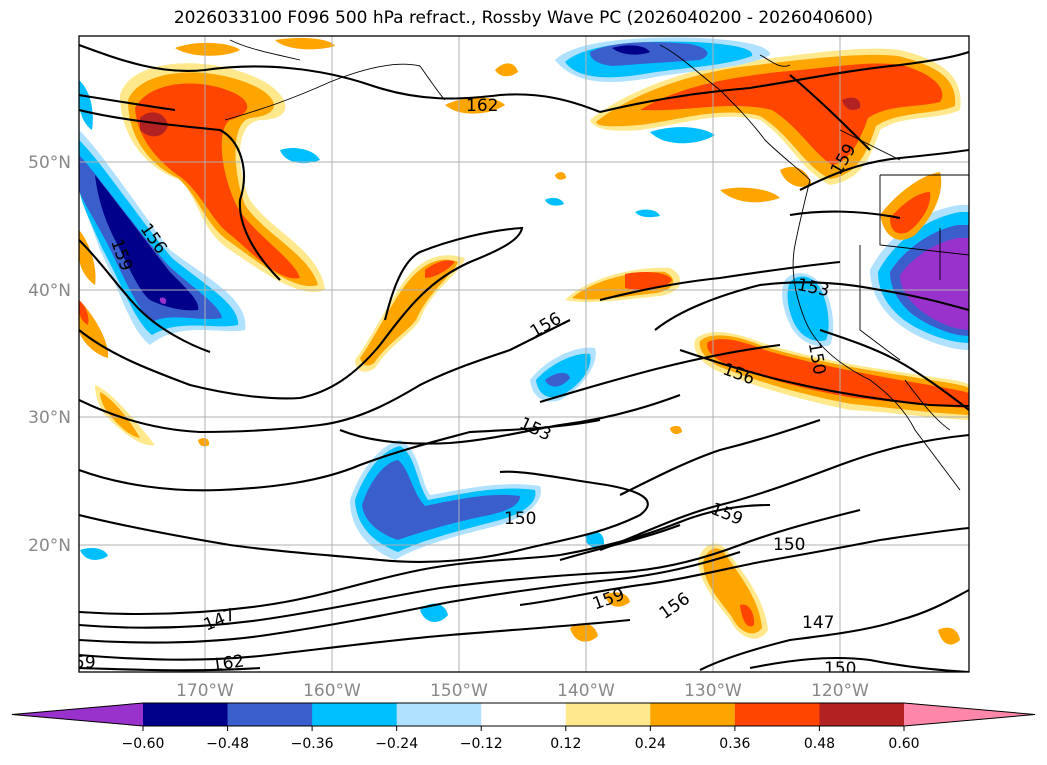 The height and width of the screenshot is (765, 1047). I want to click on lon-label: 160°W, so click(332, 691).